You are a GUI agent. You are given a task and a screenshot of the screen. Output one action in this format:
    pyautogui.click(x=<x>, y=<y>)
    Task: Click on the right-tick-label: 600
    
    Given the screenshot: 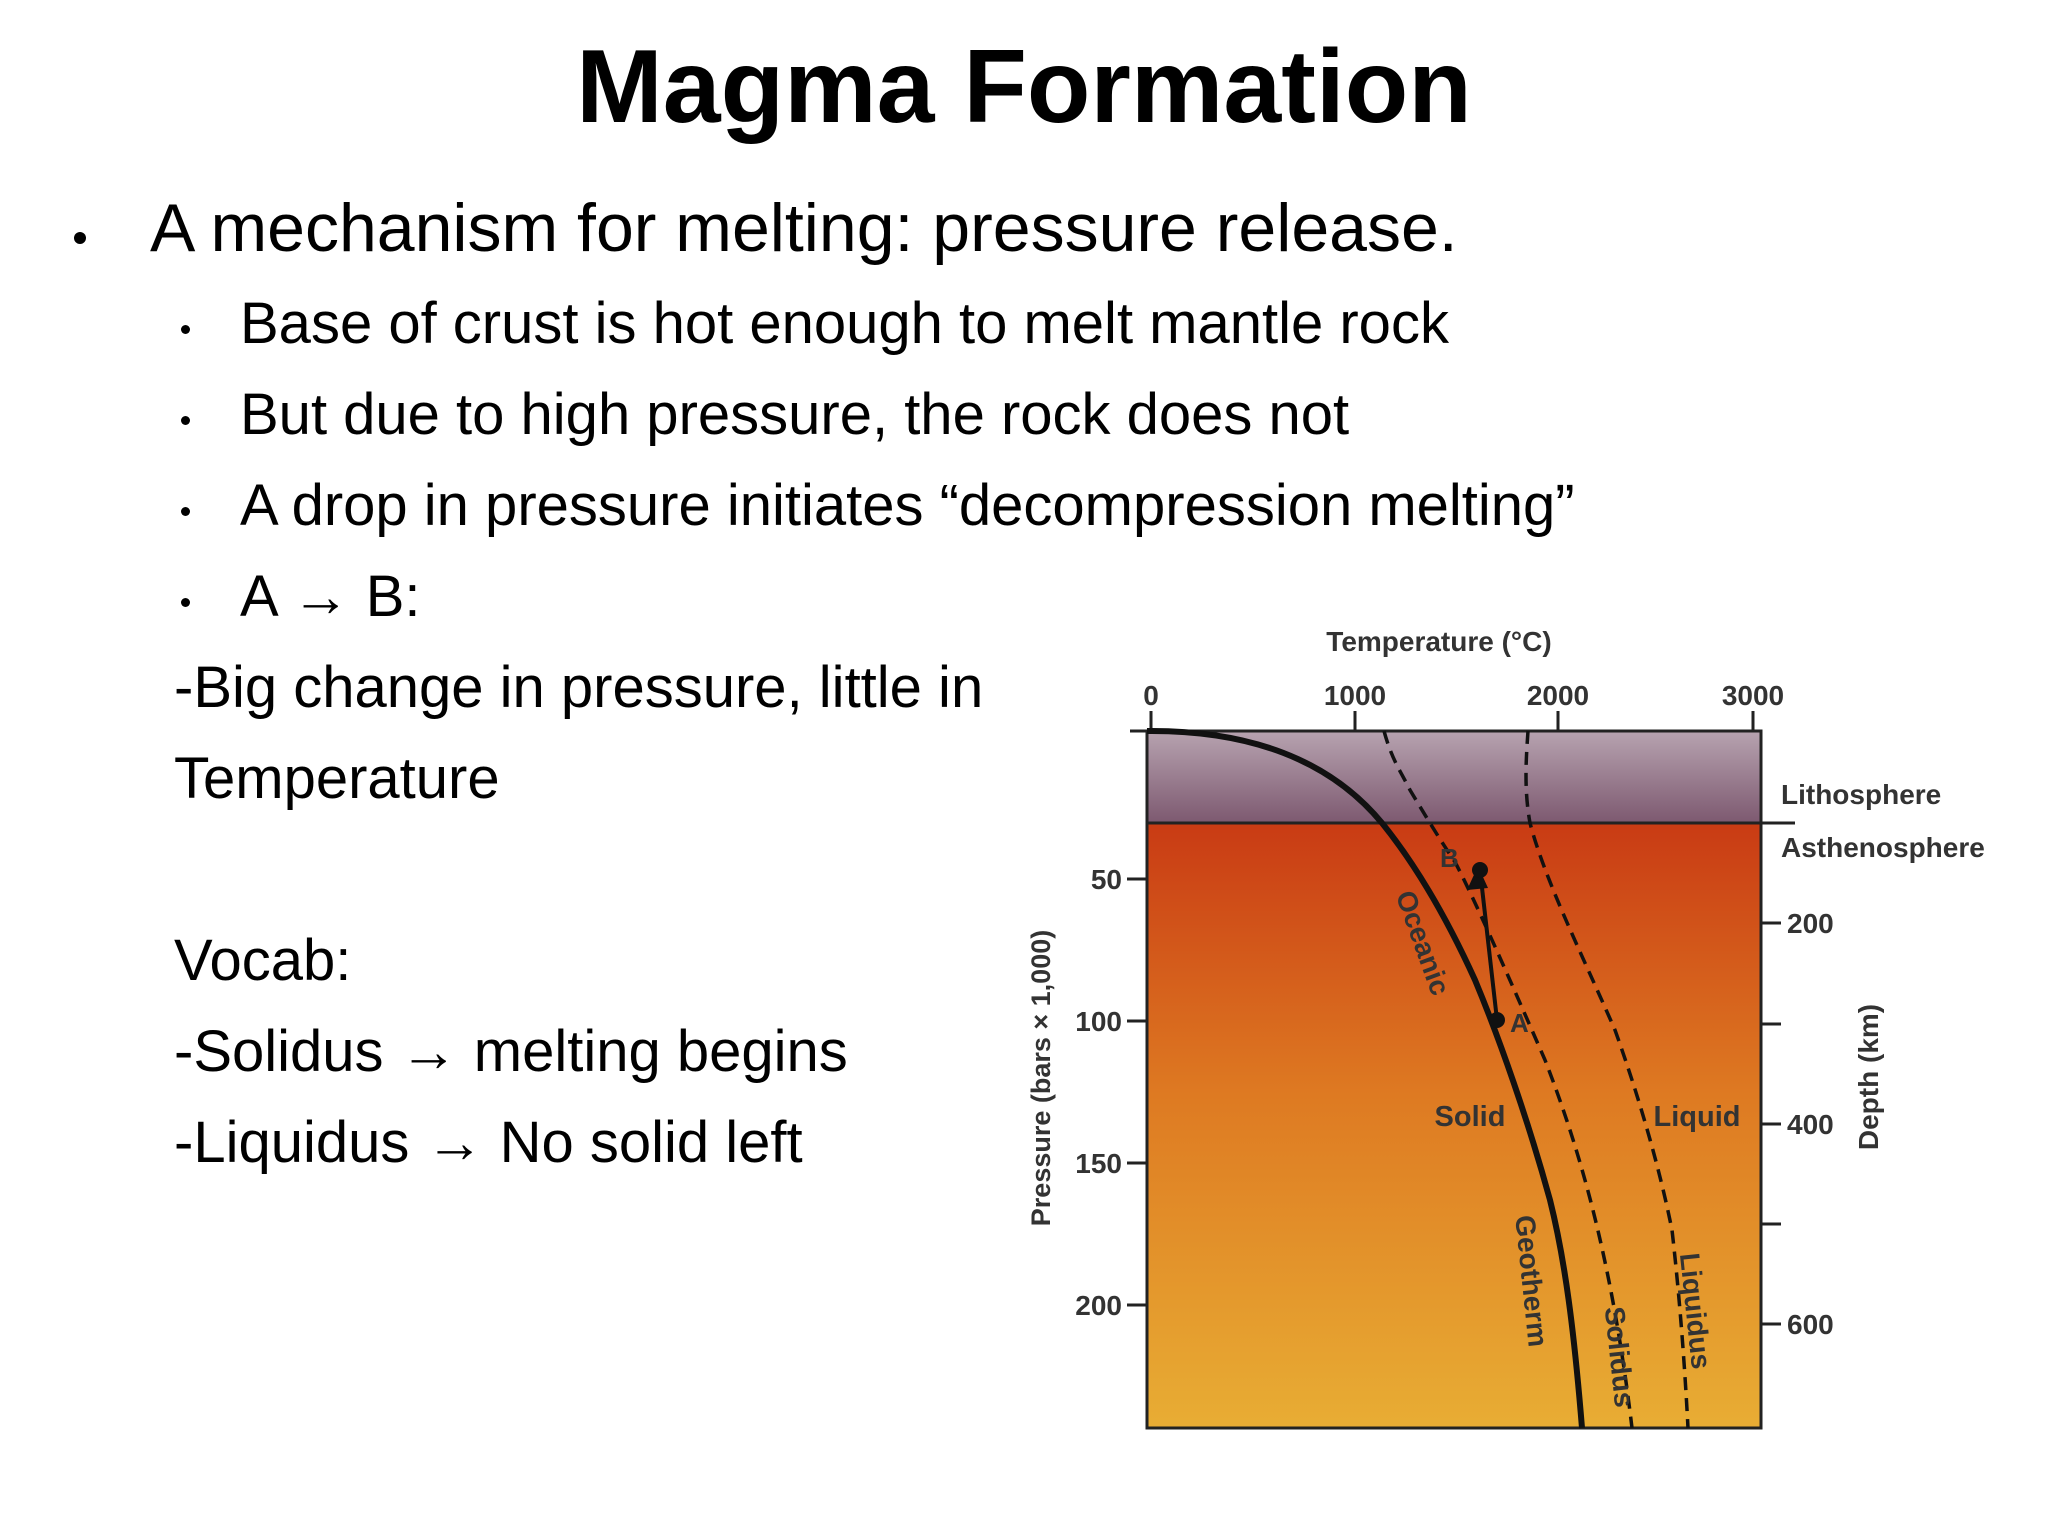 What is the action you would take?
    pyautogui.click(x=1810, y=1324)
    